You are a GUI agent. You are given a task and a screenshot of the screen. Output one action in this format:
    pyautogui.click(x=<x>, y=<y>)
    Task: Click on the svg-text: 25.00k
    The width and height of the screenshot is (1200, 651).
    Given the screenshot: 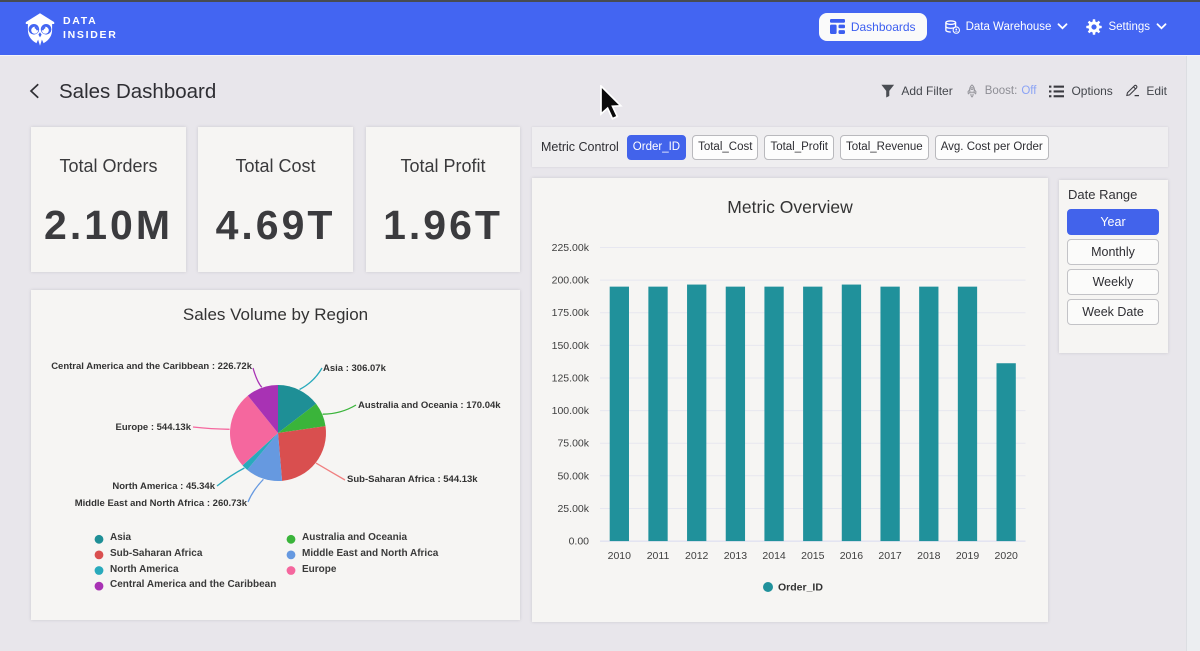 What is the action you would take?
    pyautogui.click(x=573, y=509)
    